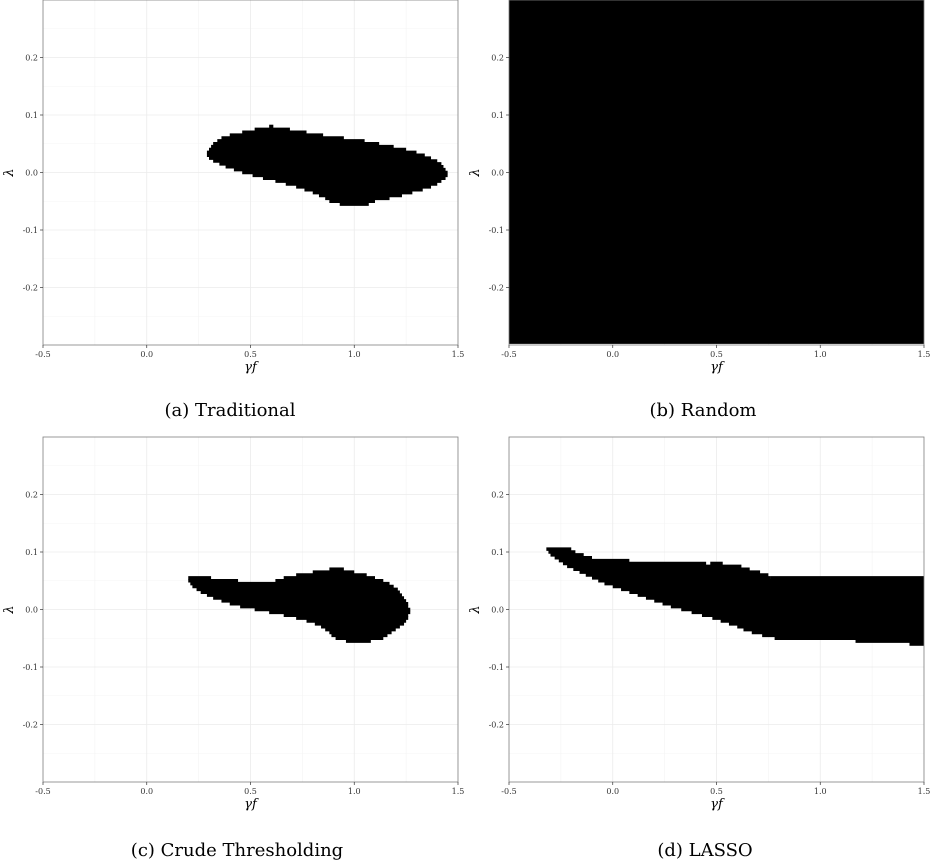 Image resolution: width=932 pixels, height=867 pixels. Describe the element at coordinates (704, 850) in the screenshot. I see `panel-caption: (d) LASSO` at that location.